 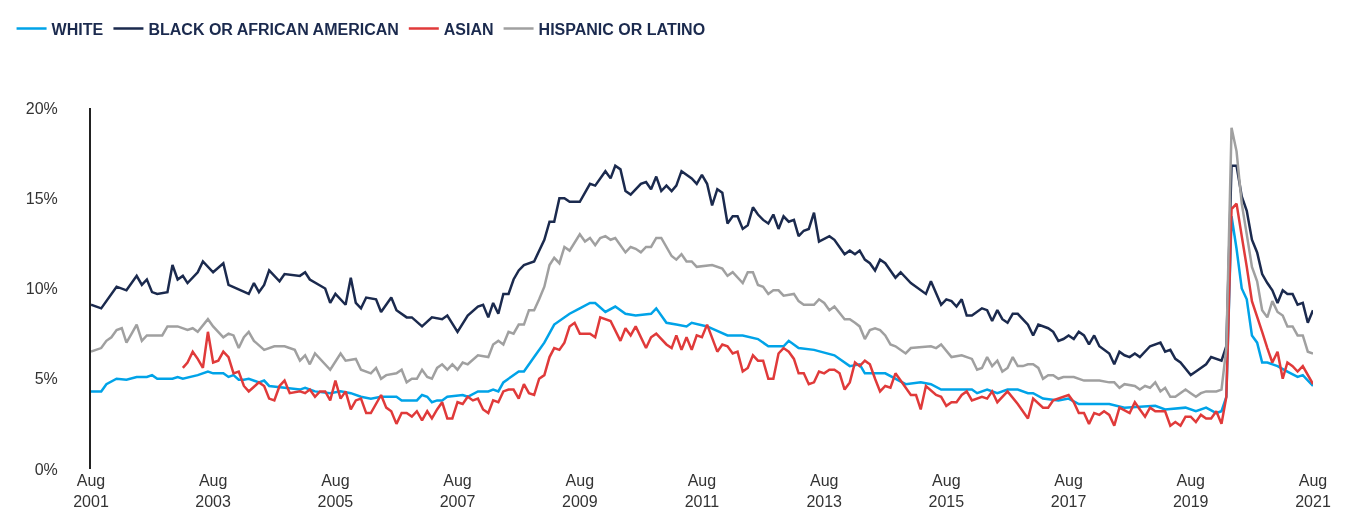 What do you see at coordinates (41, 198) in the screenshot?
I see `y-tick-label: 15%` at bounding box center [41, 198].